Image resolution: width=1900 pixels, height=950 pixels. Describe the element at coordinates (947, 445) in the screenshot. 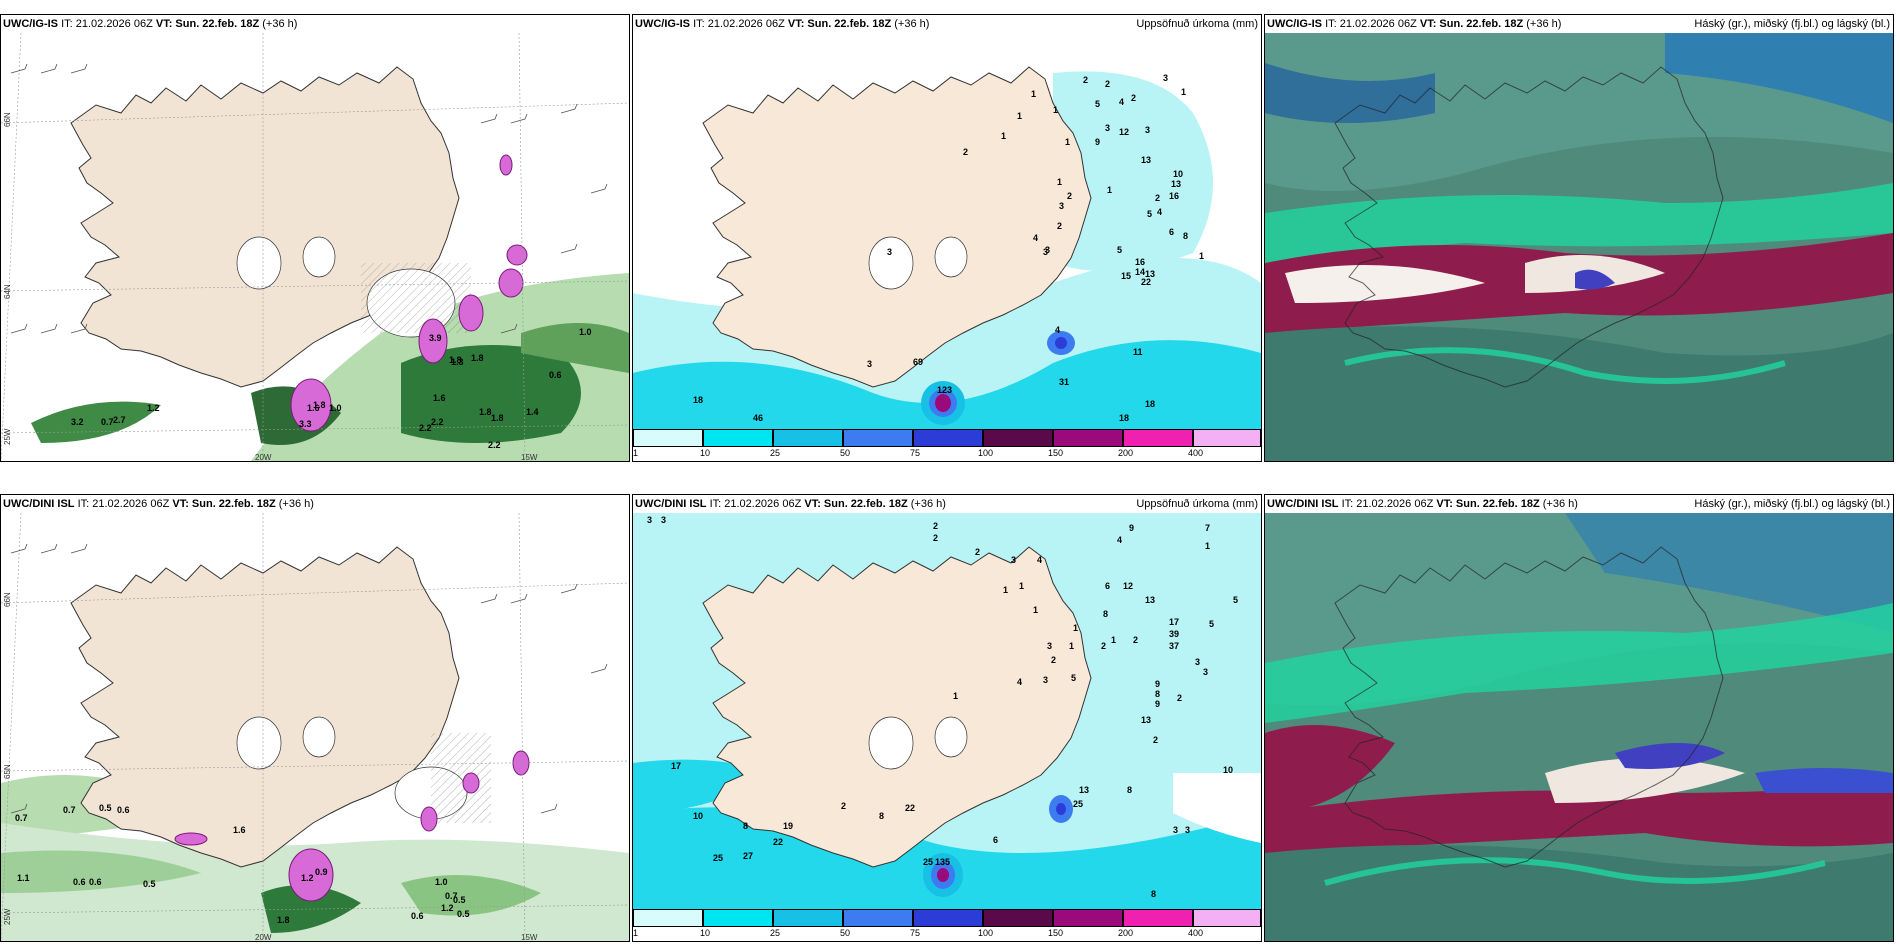

I see `precip-colorbar: 1 10 25 50 75 100 150 200 400` at that location.